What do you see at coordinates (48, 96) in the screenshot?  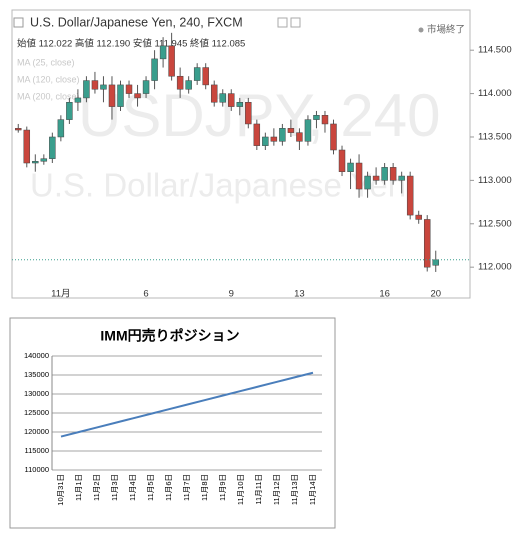 I see `indicator-label: MA (200, close)` at bounding box center [48, 96].